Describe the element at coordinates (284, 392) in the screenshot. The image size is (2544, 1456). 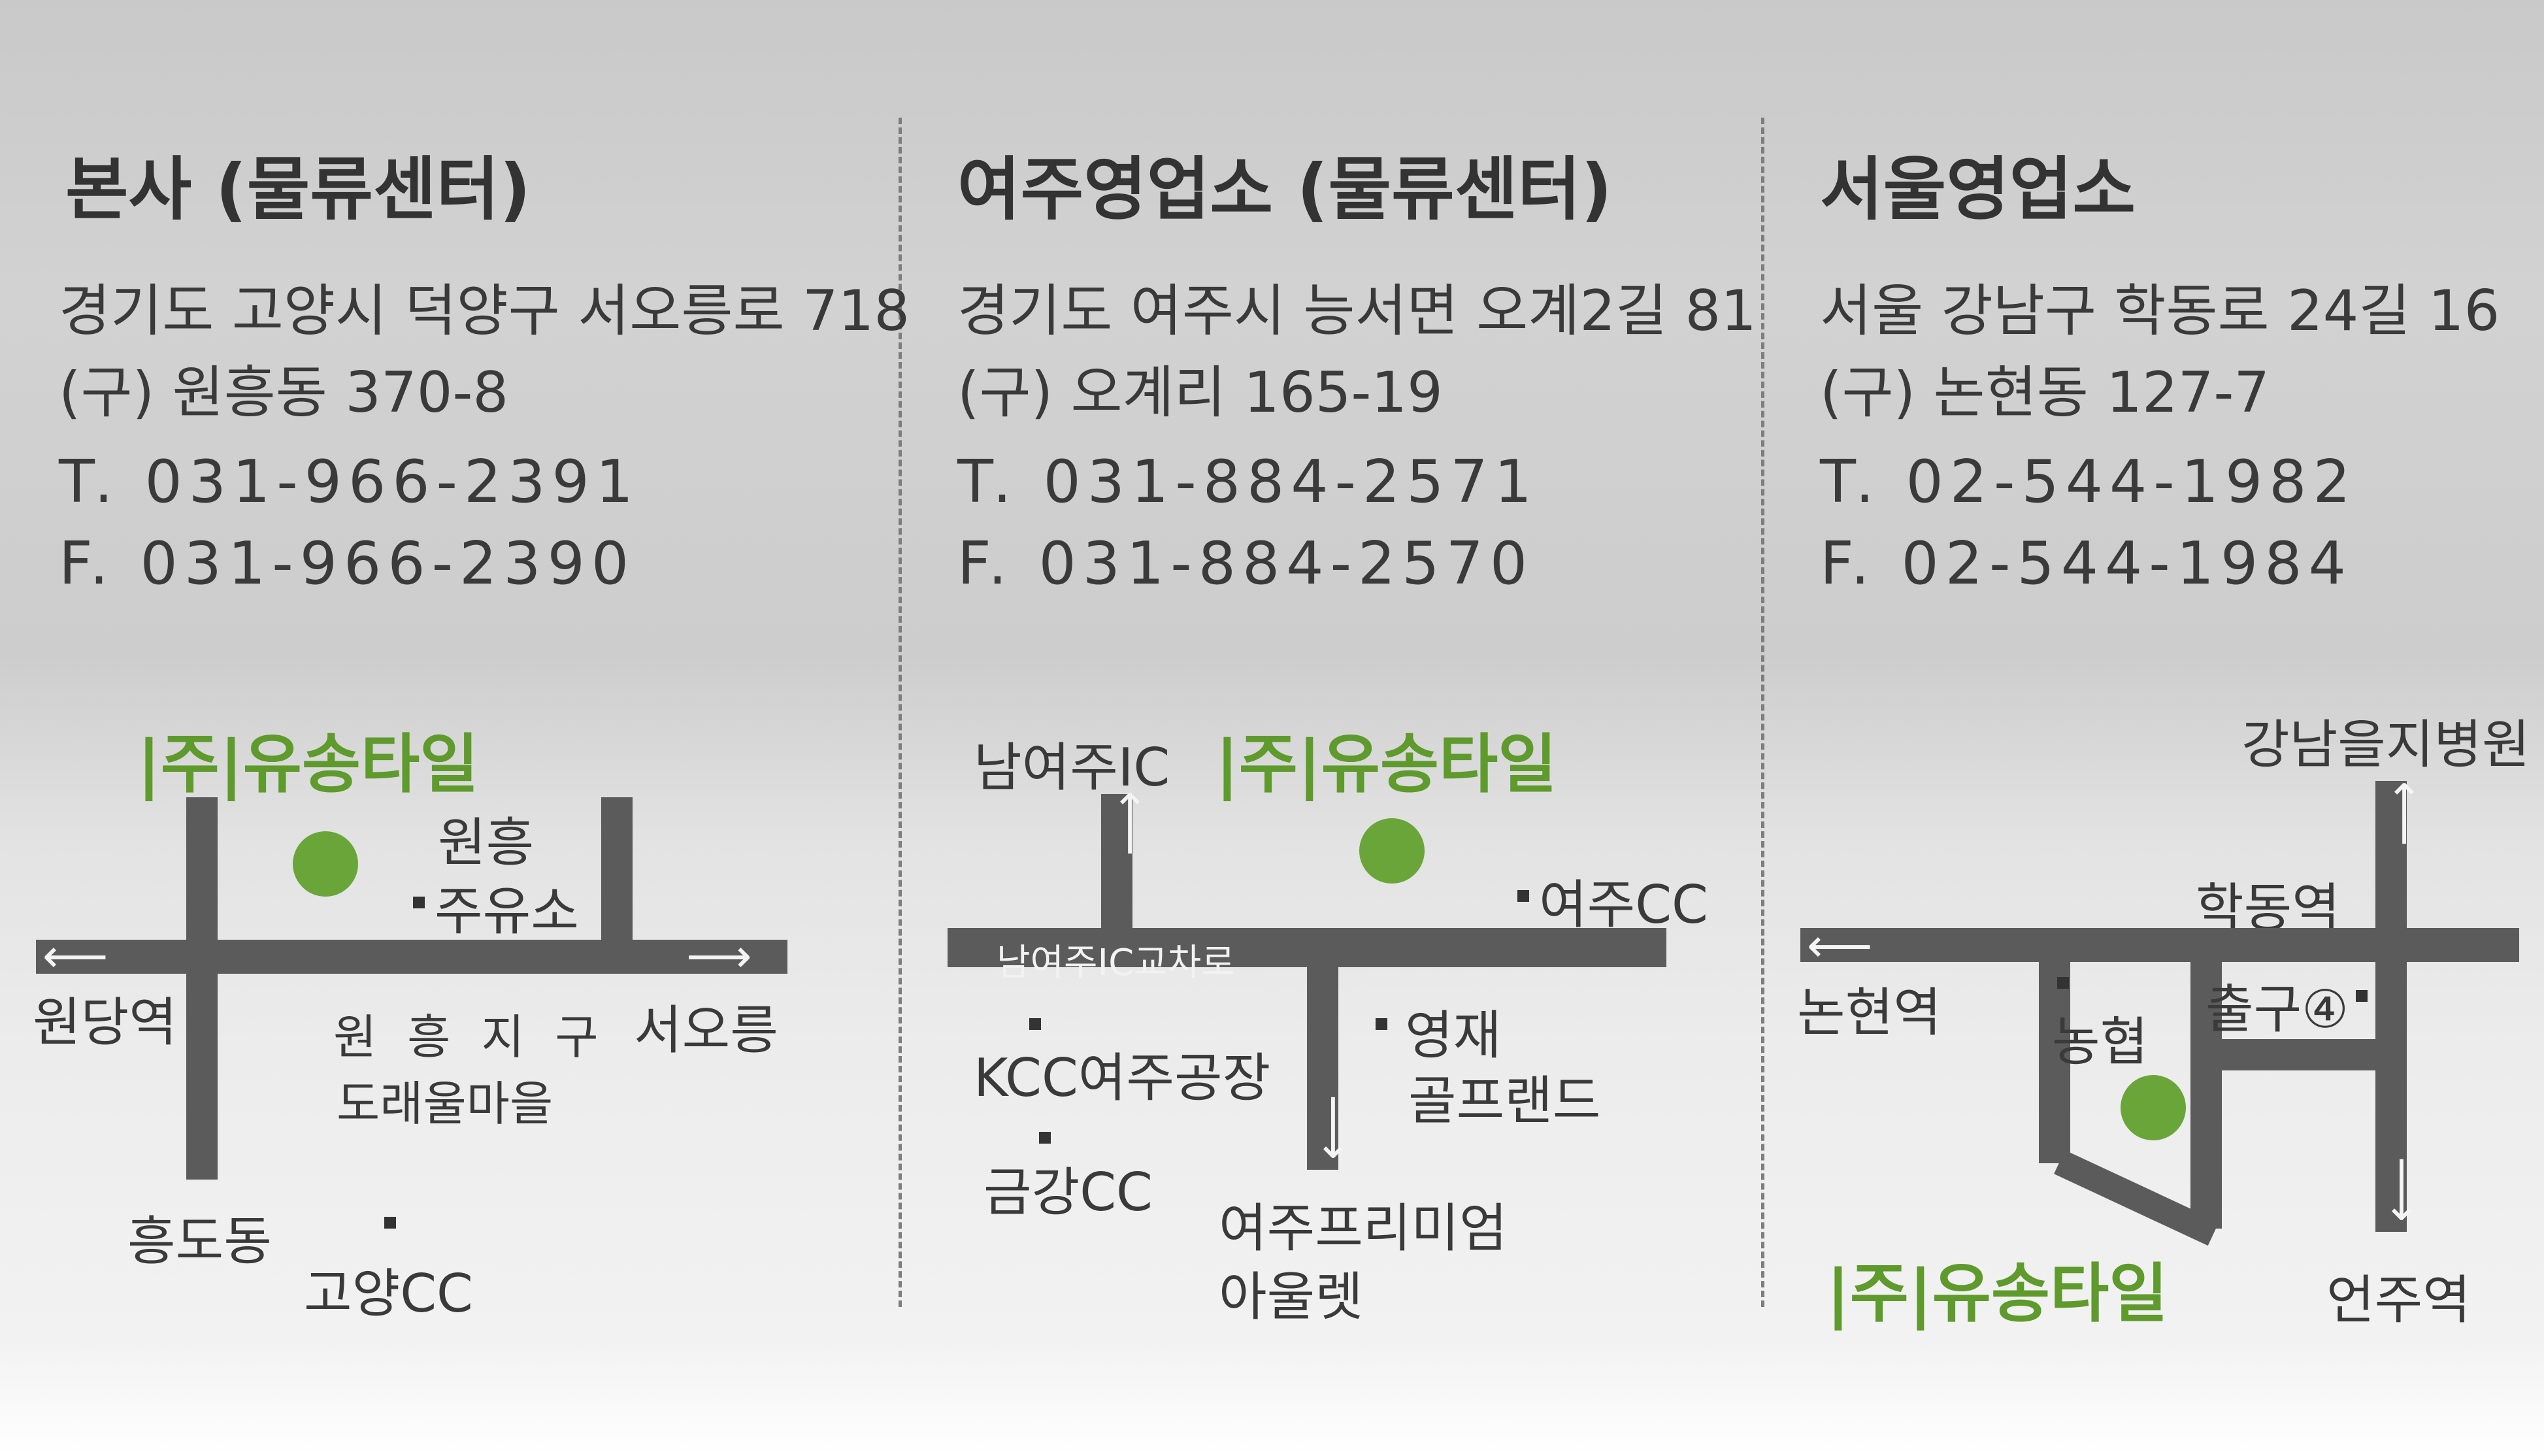
I see `office-old-address: (구) 원흥동 370-8` at that location.